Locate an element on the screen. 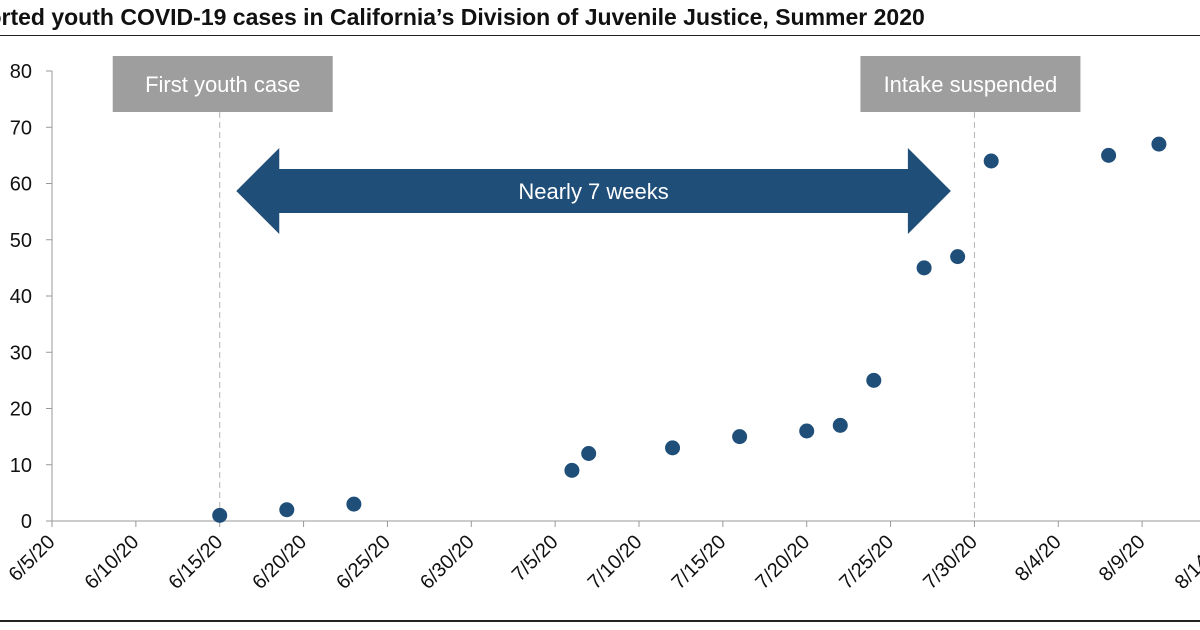 The image size is (1200, 630). x-tick-label: 8/4/20 is located at coordinates (1038, 558).